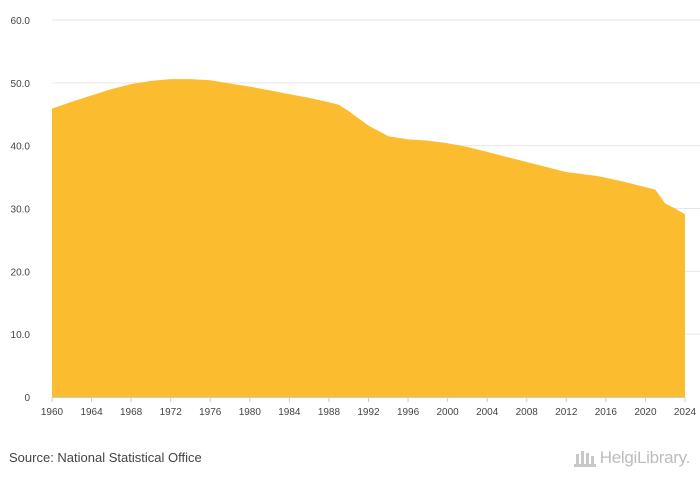 The image size is (700, 483). Describe the element at coordinates (527, 412) in the screenshot. I see `x-tick-label: 2008` at that location.